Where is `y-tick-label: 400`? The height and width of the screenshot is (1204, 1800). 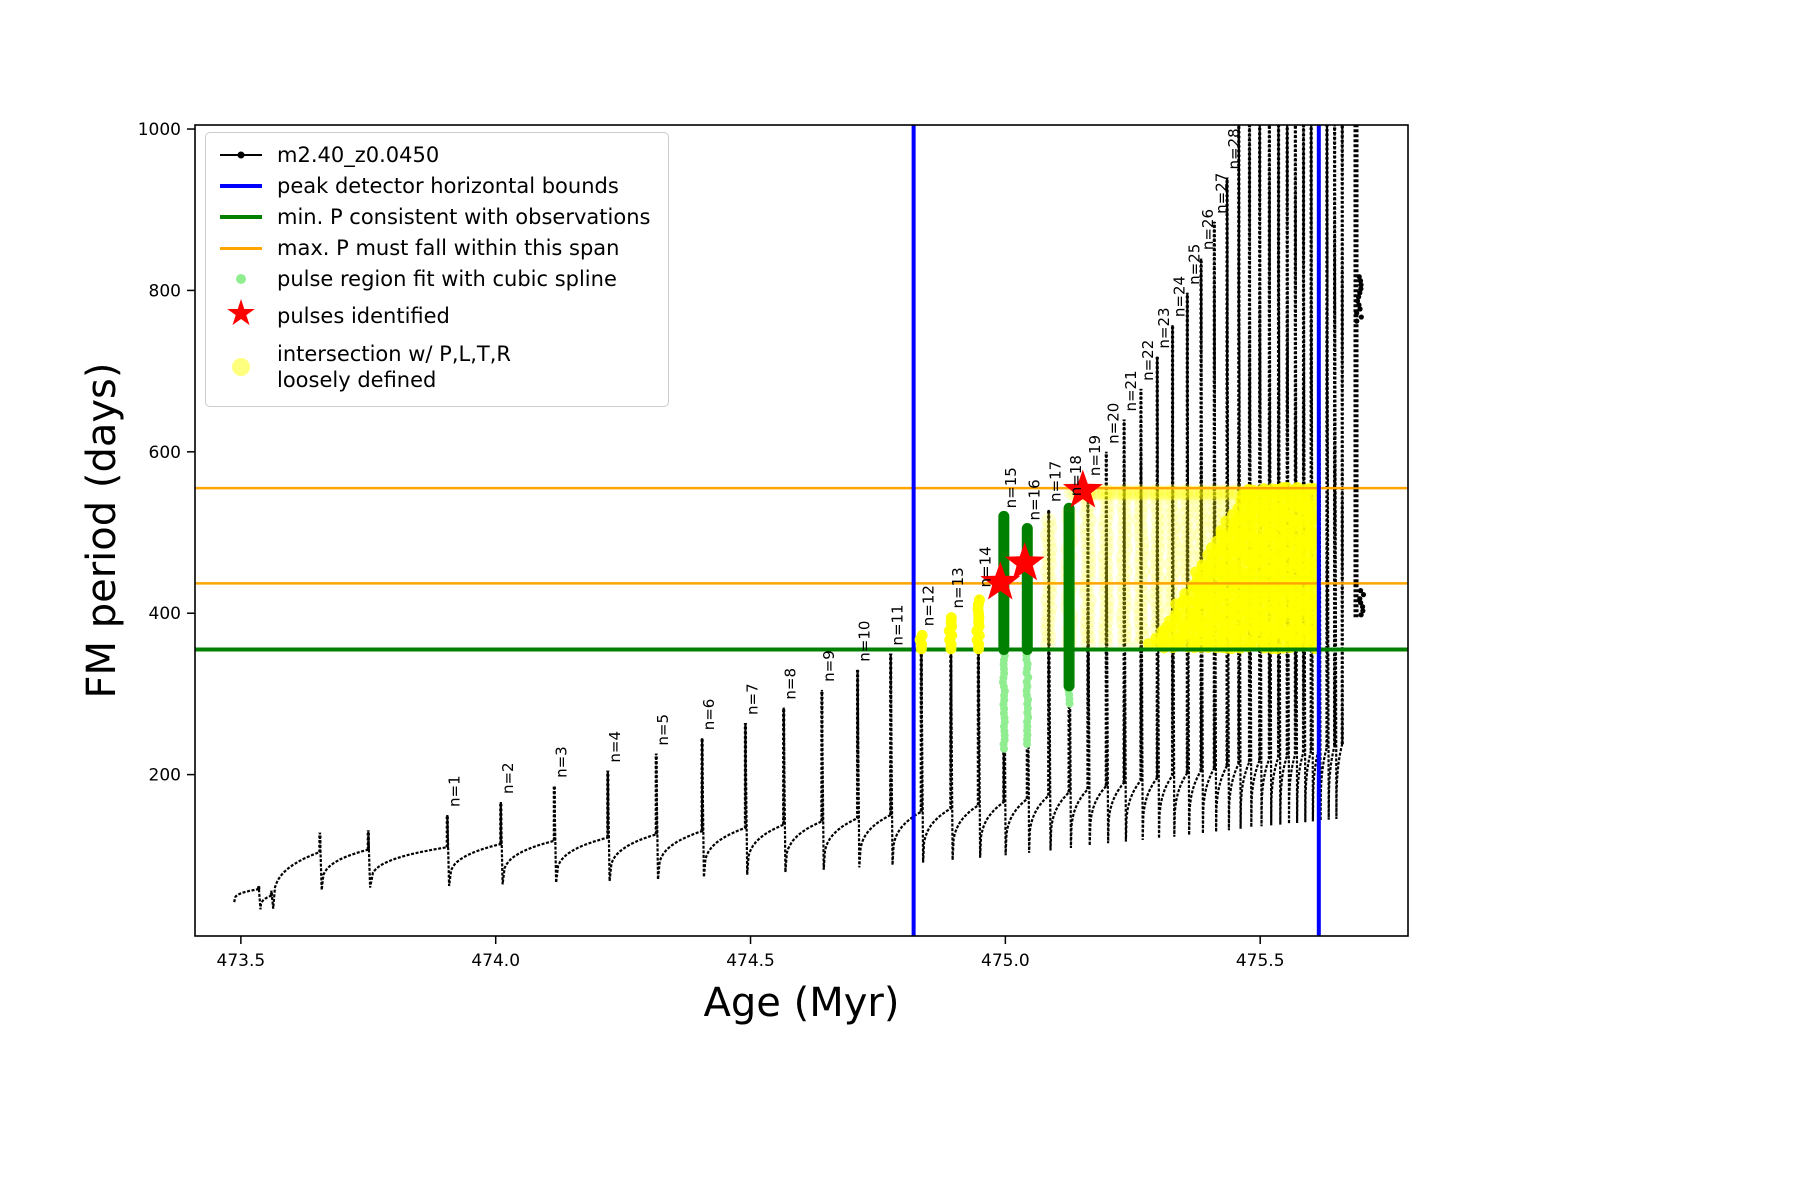 y-tick-label: 400 is located at coordinates (165, 614).